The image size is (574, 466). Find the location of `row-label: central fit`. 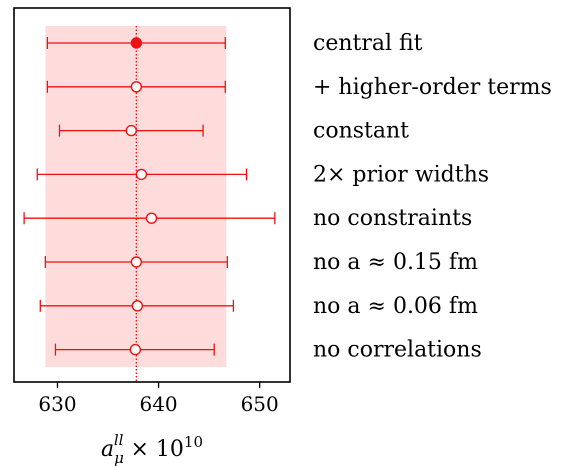

row-label: central fit is located at coordinates (368, 43).